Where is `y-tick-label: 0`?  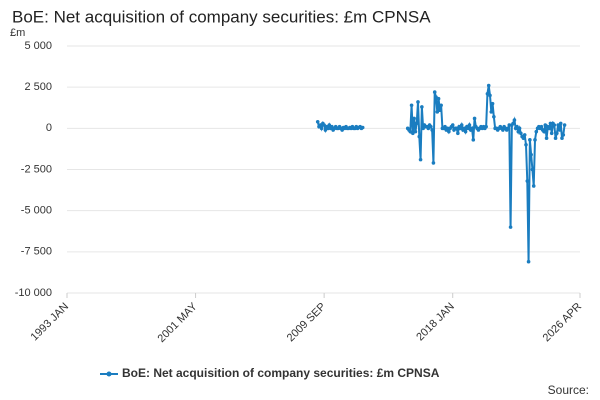
y-tick-label: 0 is located at coordinates (49, 128).